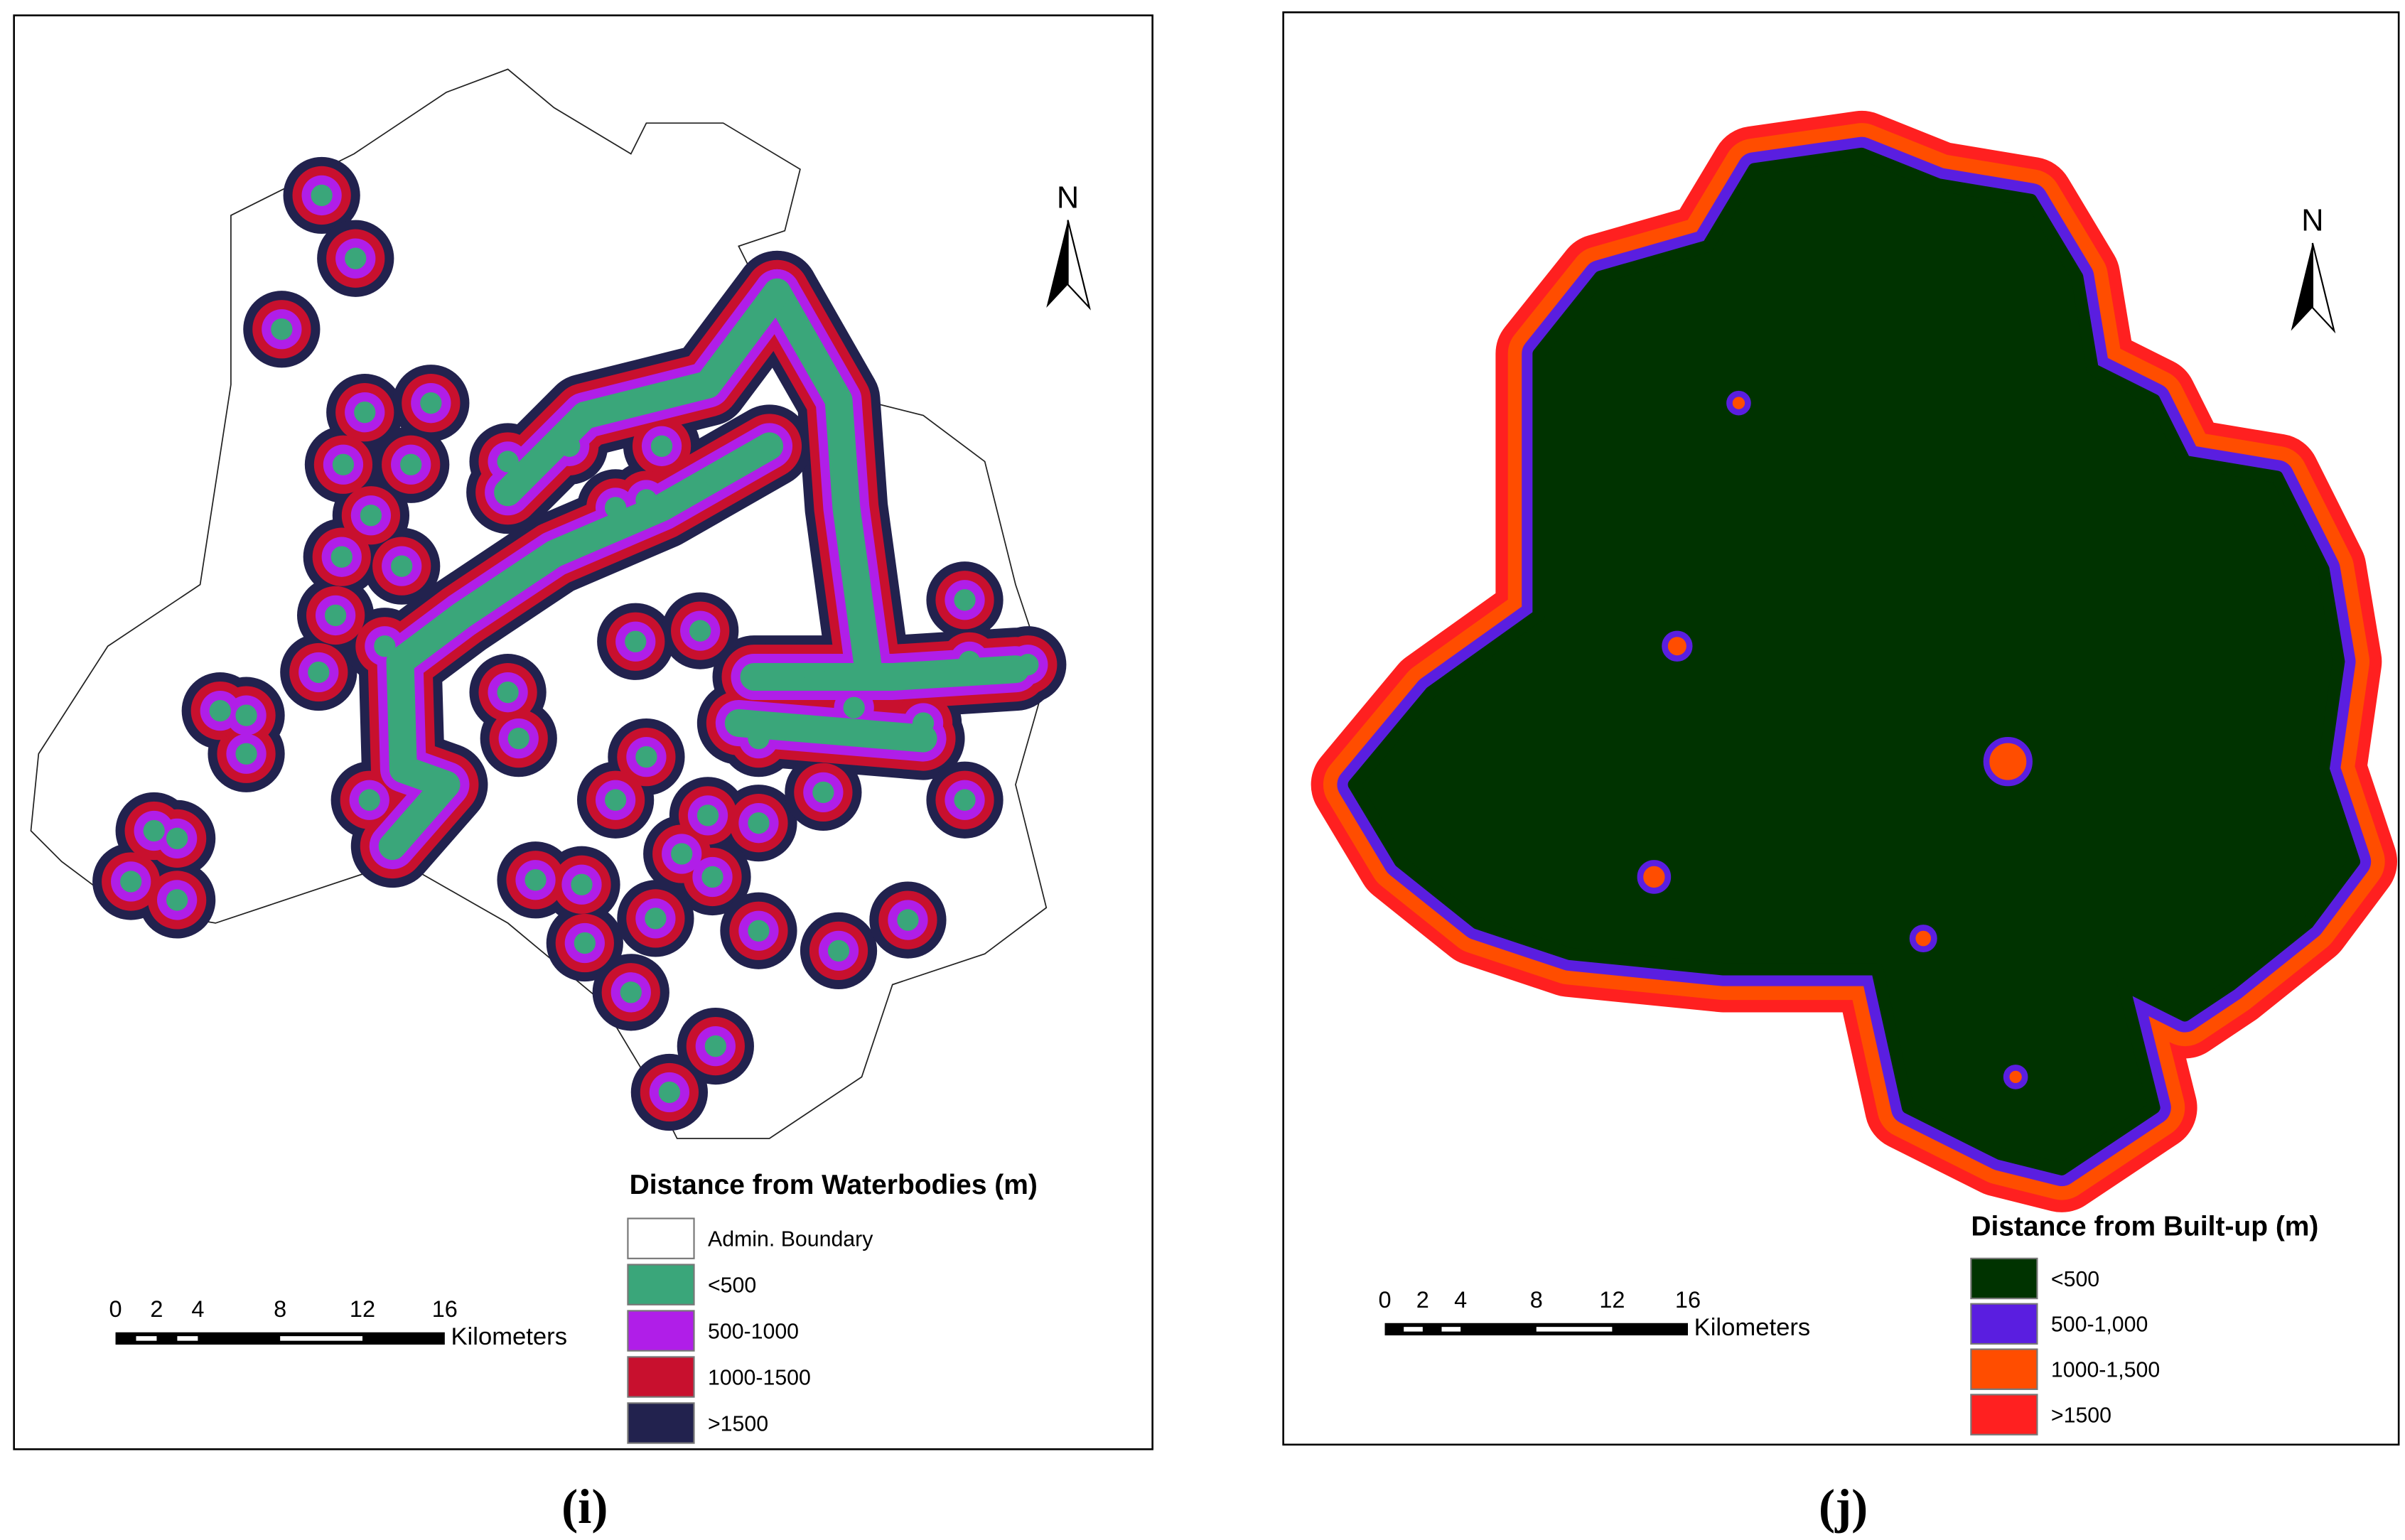 Image resolution: width=2405 pixels, height=1540 pixels. What do you see at coordinates (1844, 1507) in the screenshot?
I see `caption: (j)` at bounding box center [1844, 1507].